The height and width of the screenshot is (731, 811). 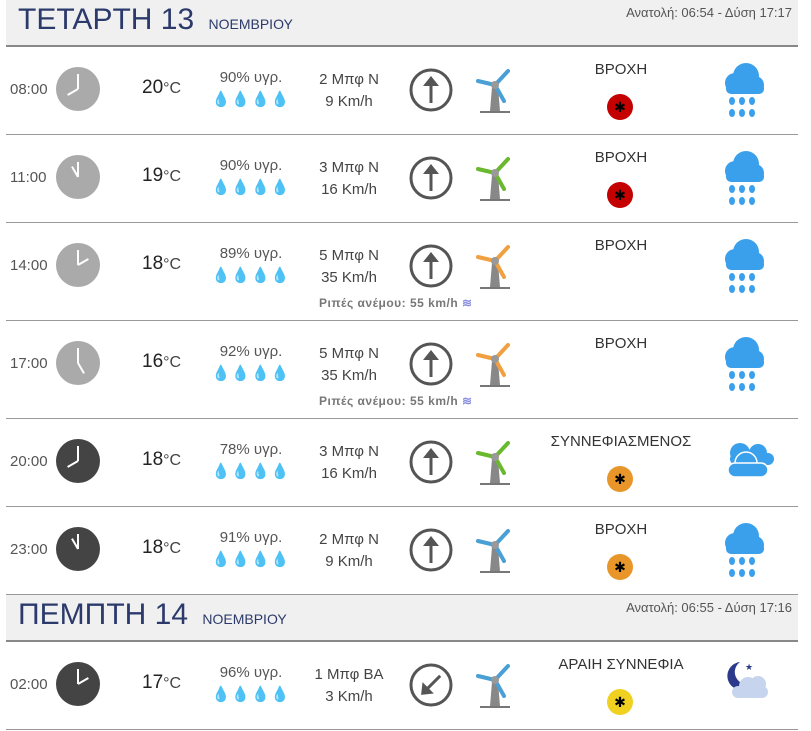 What do you see at coordinates (349, 473) in the screenshot?
I see `wind-speed: 16 Km/h` at bounding box center [349, 473].